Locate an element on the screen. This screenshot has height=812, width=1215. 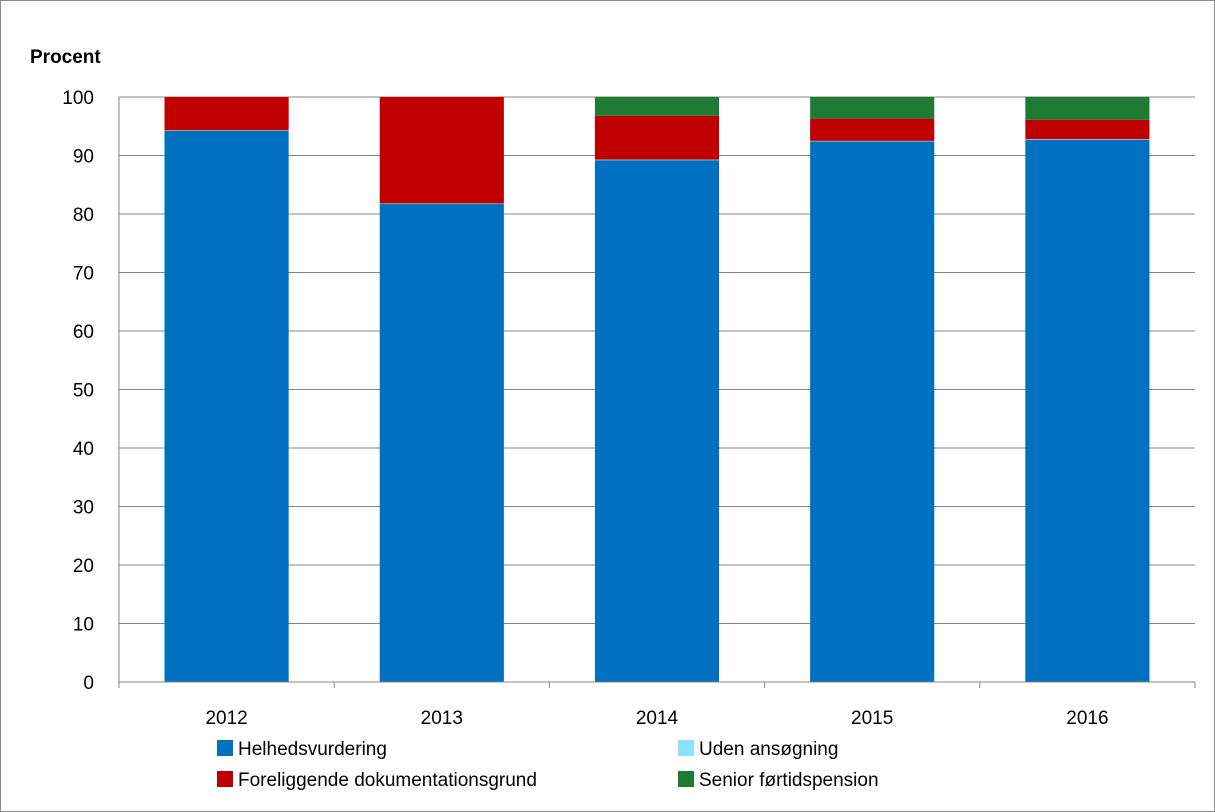
y-tick-label: 0 is located at coordinates (88, 683).